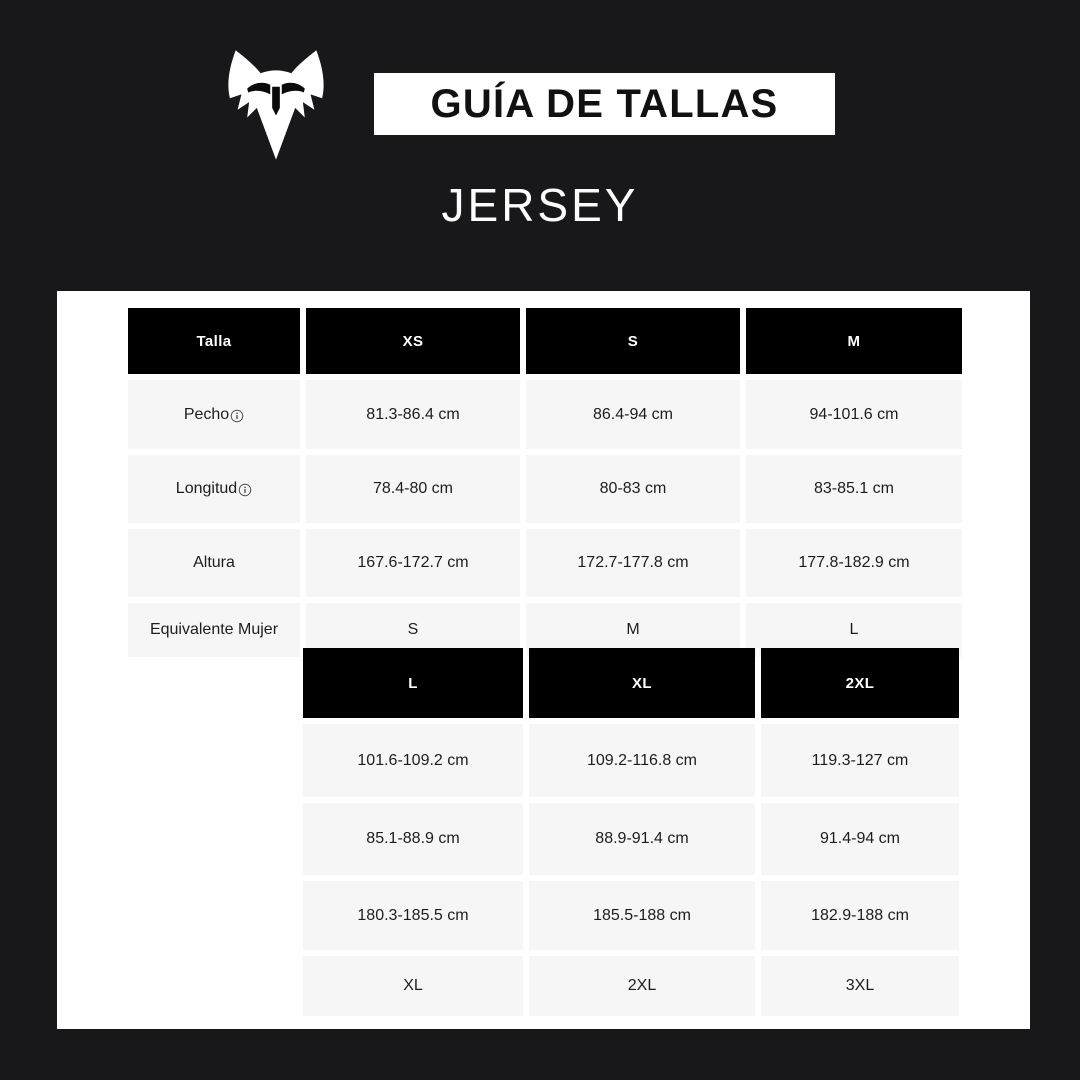  What do you see at coordinates (854, 489) in the screenshot?
I see `cell-m-r1: 83-85.1 cm` at bounding box center [854, 489].